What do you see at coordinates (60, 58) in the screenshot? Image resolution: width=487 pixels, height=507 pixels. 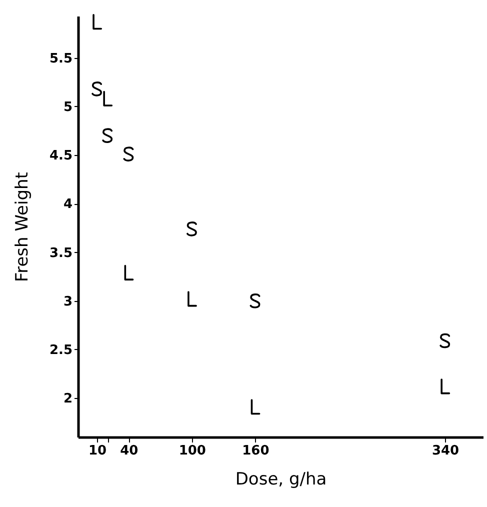 I see `y-tick-label: 5.5` at bounding box center [60, 58].